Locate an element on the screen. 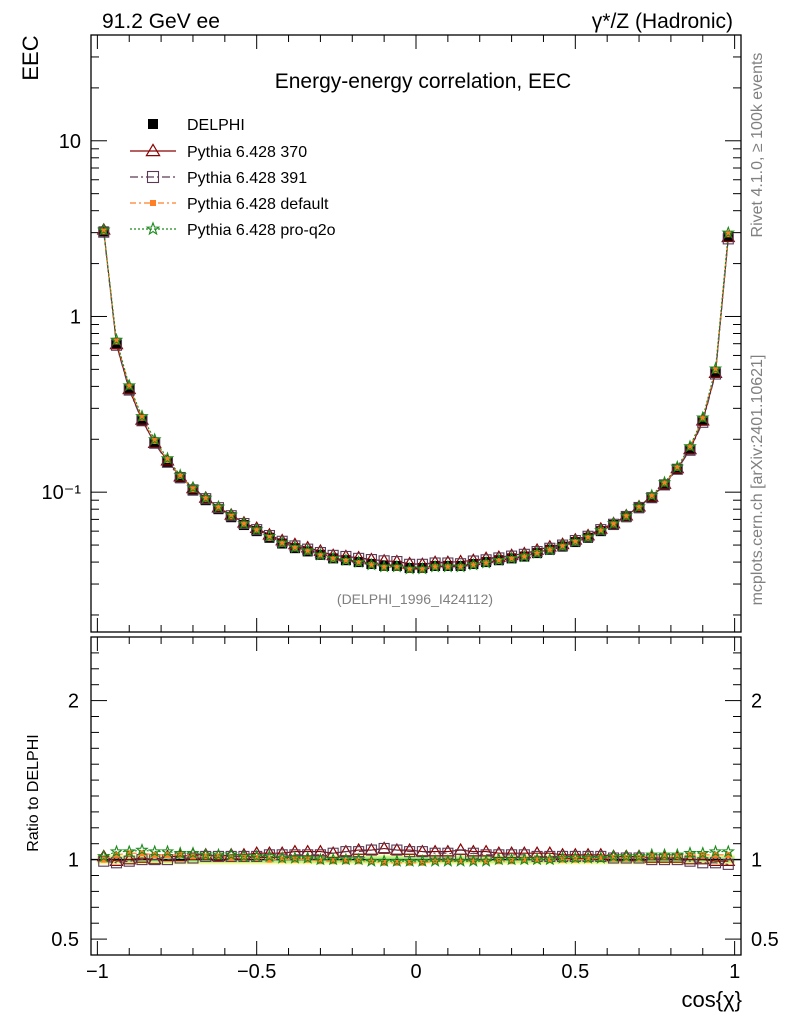 The width and height of the screenshot is (786, 1024). ratio-y-tick-label: 2 is located at coordinates (73, 702).